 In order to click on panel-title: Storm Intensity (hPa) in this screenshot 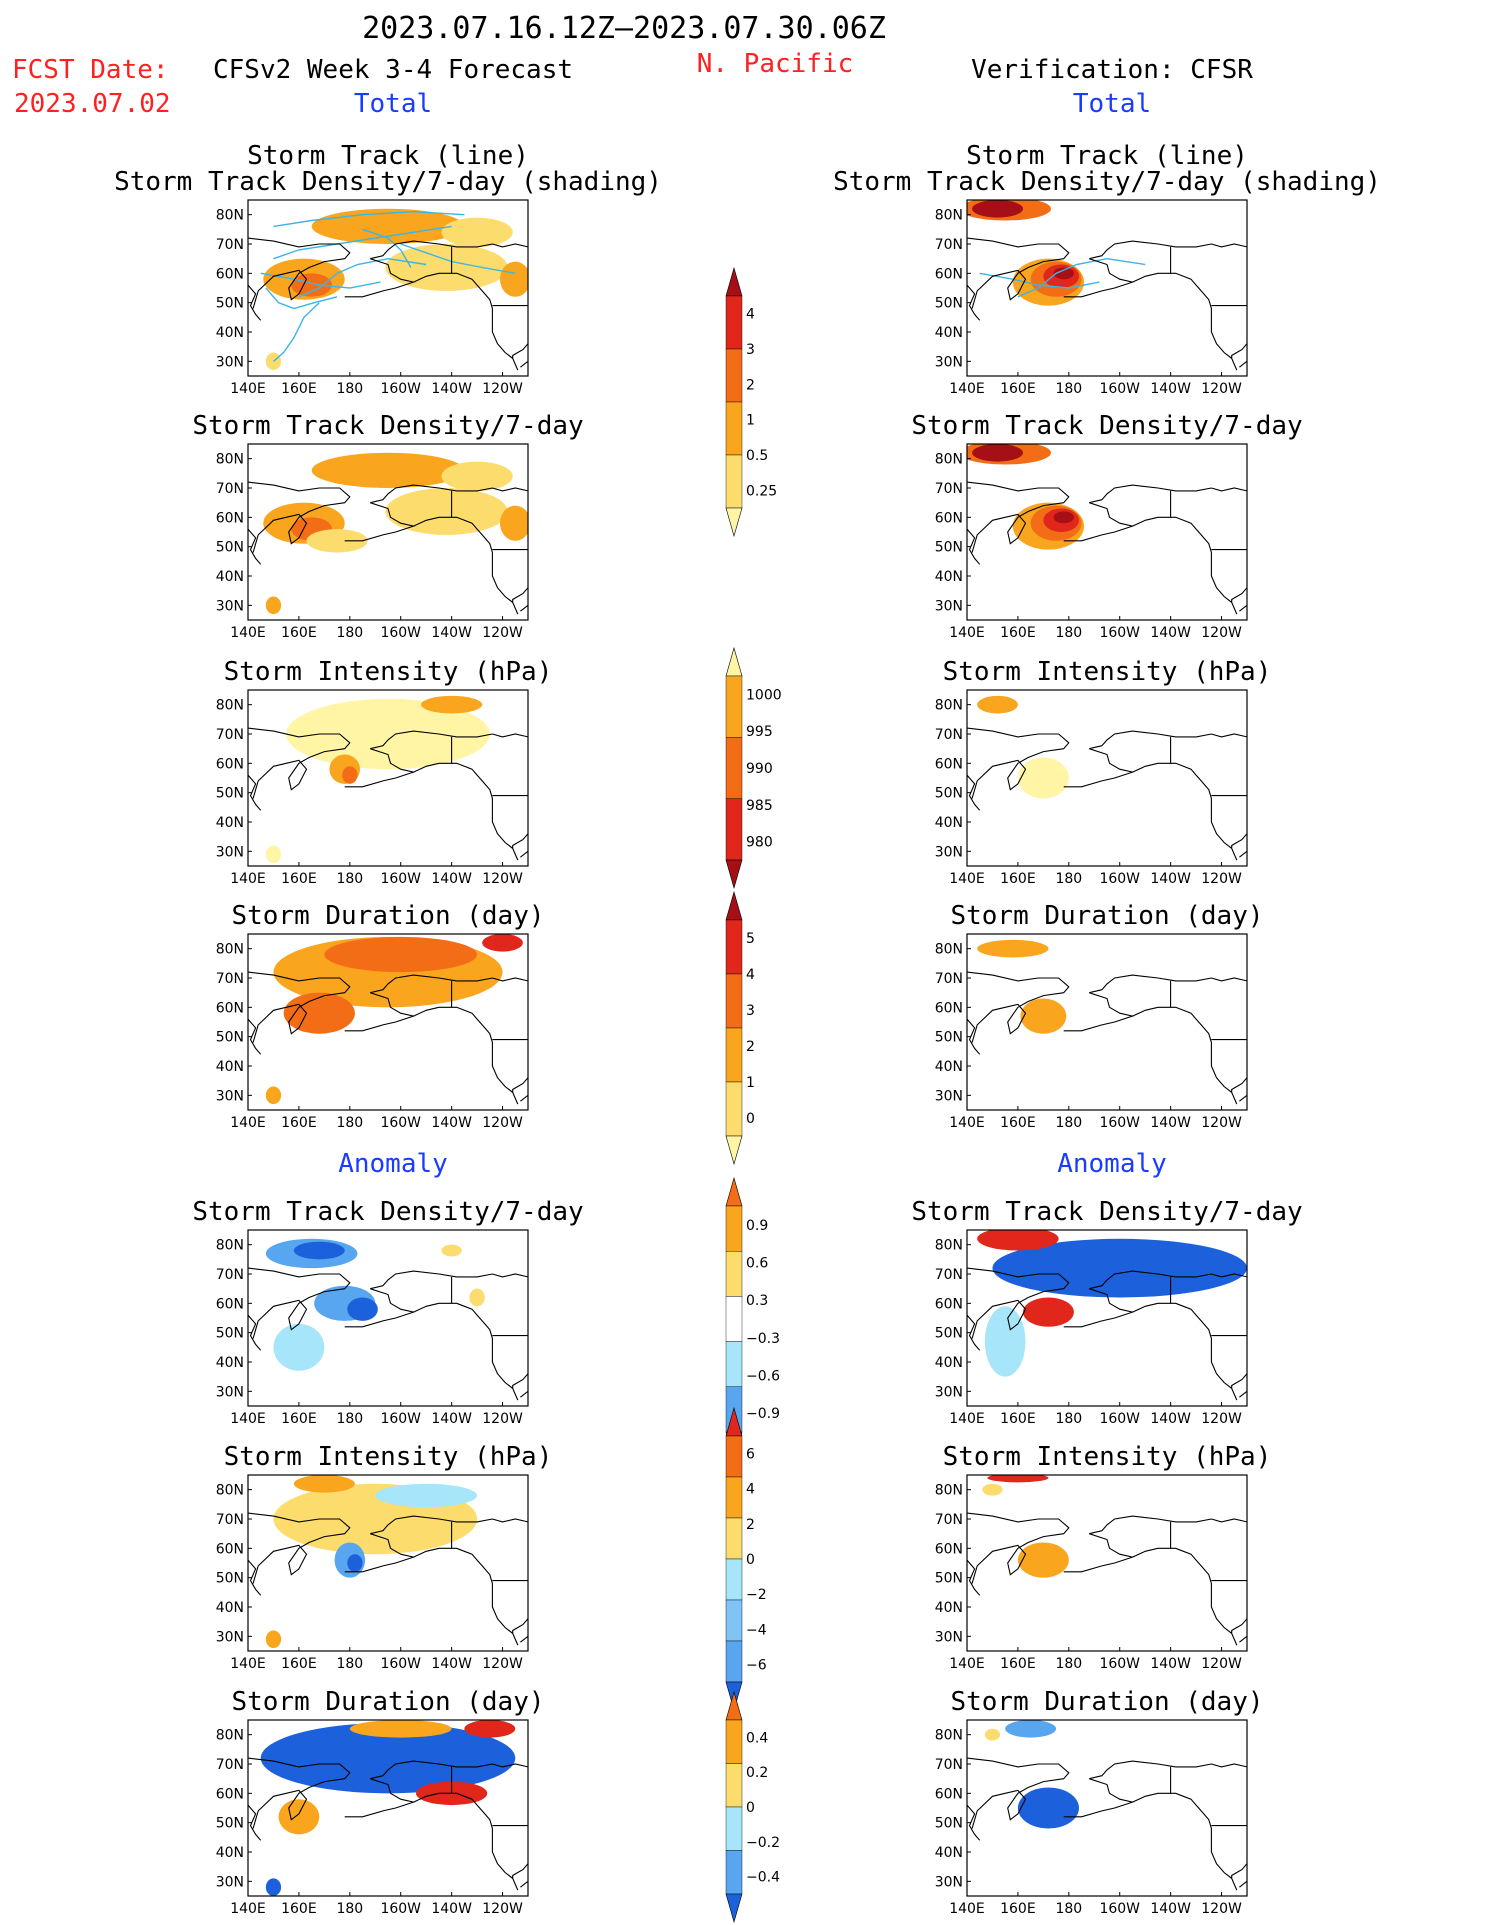, I will do `click(388, 1457)`.